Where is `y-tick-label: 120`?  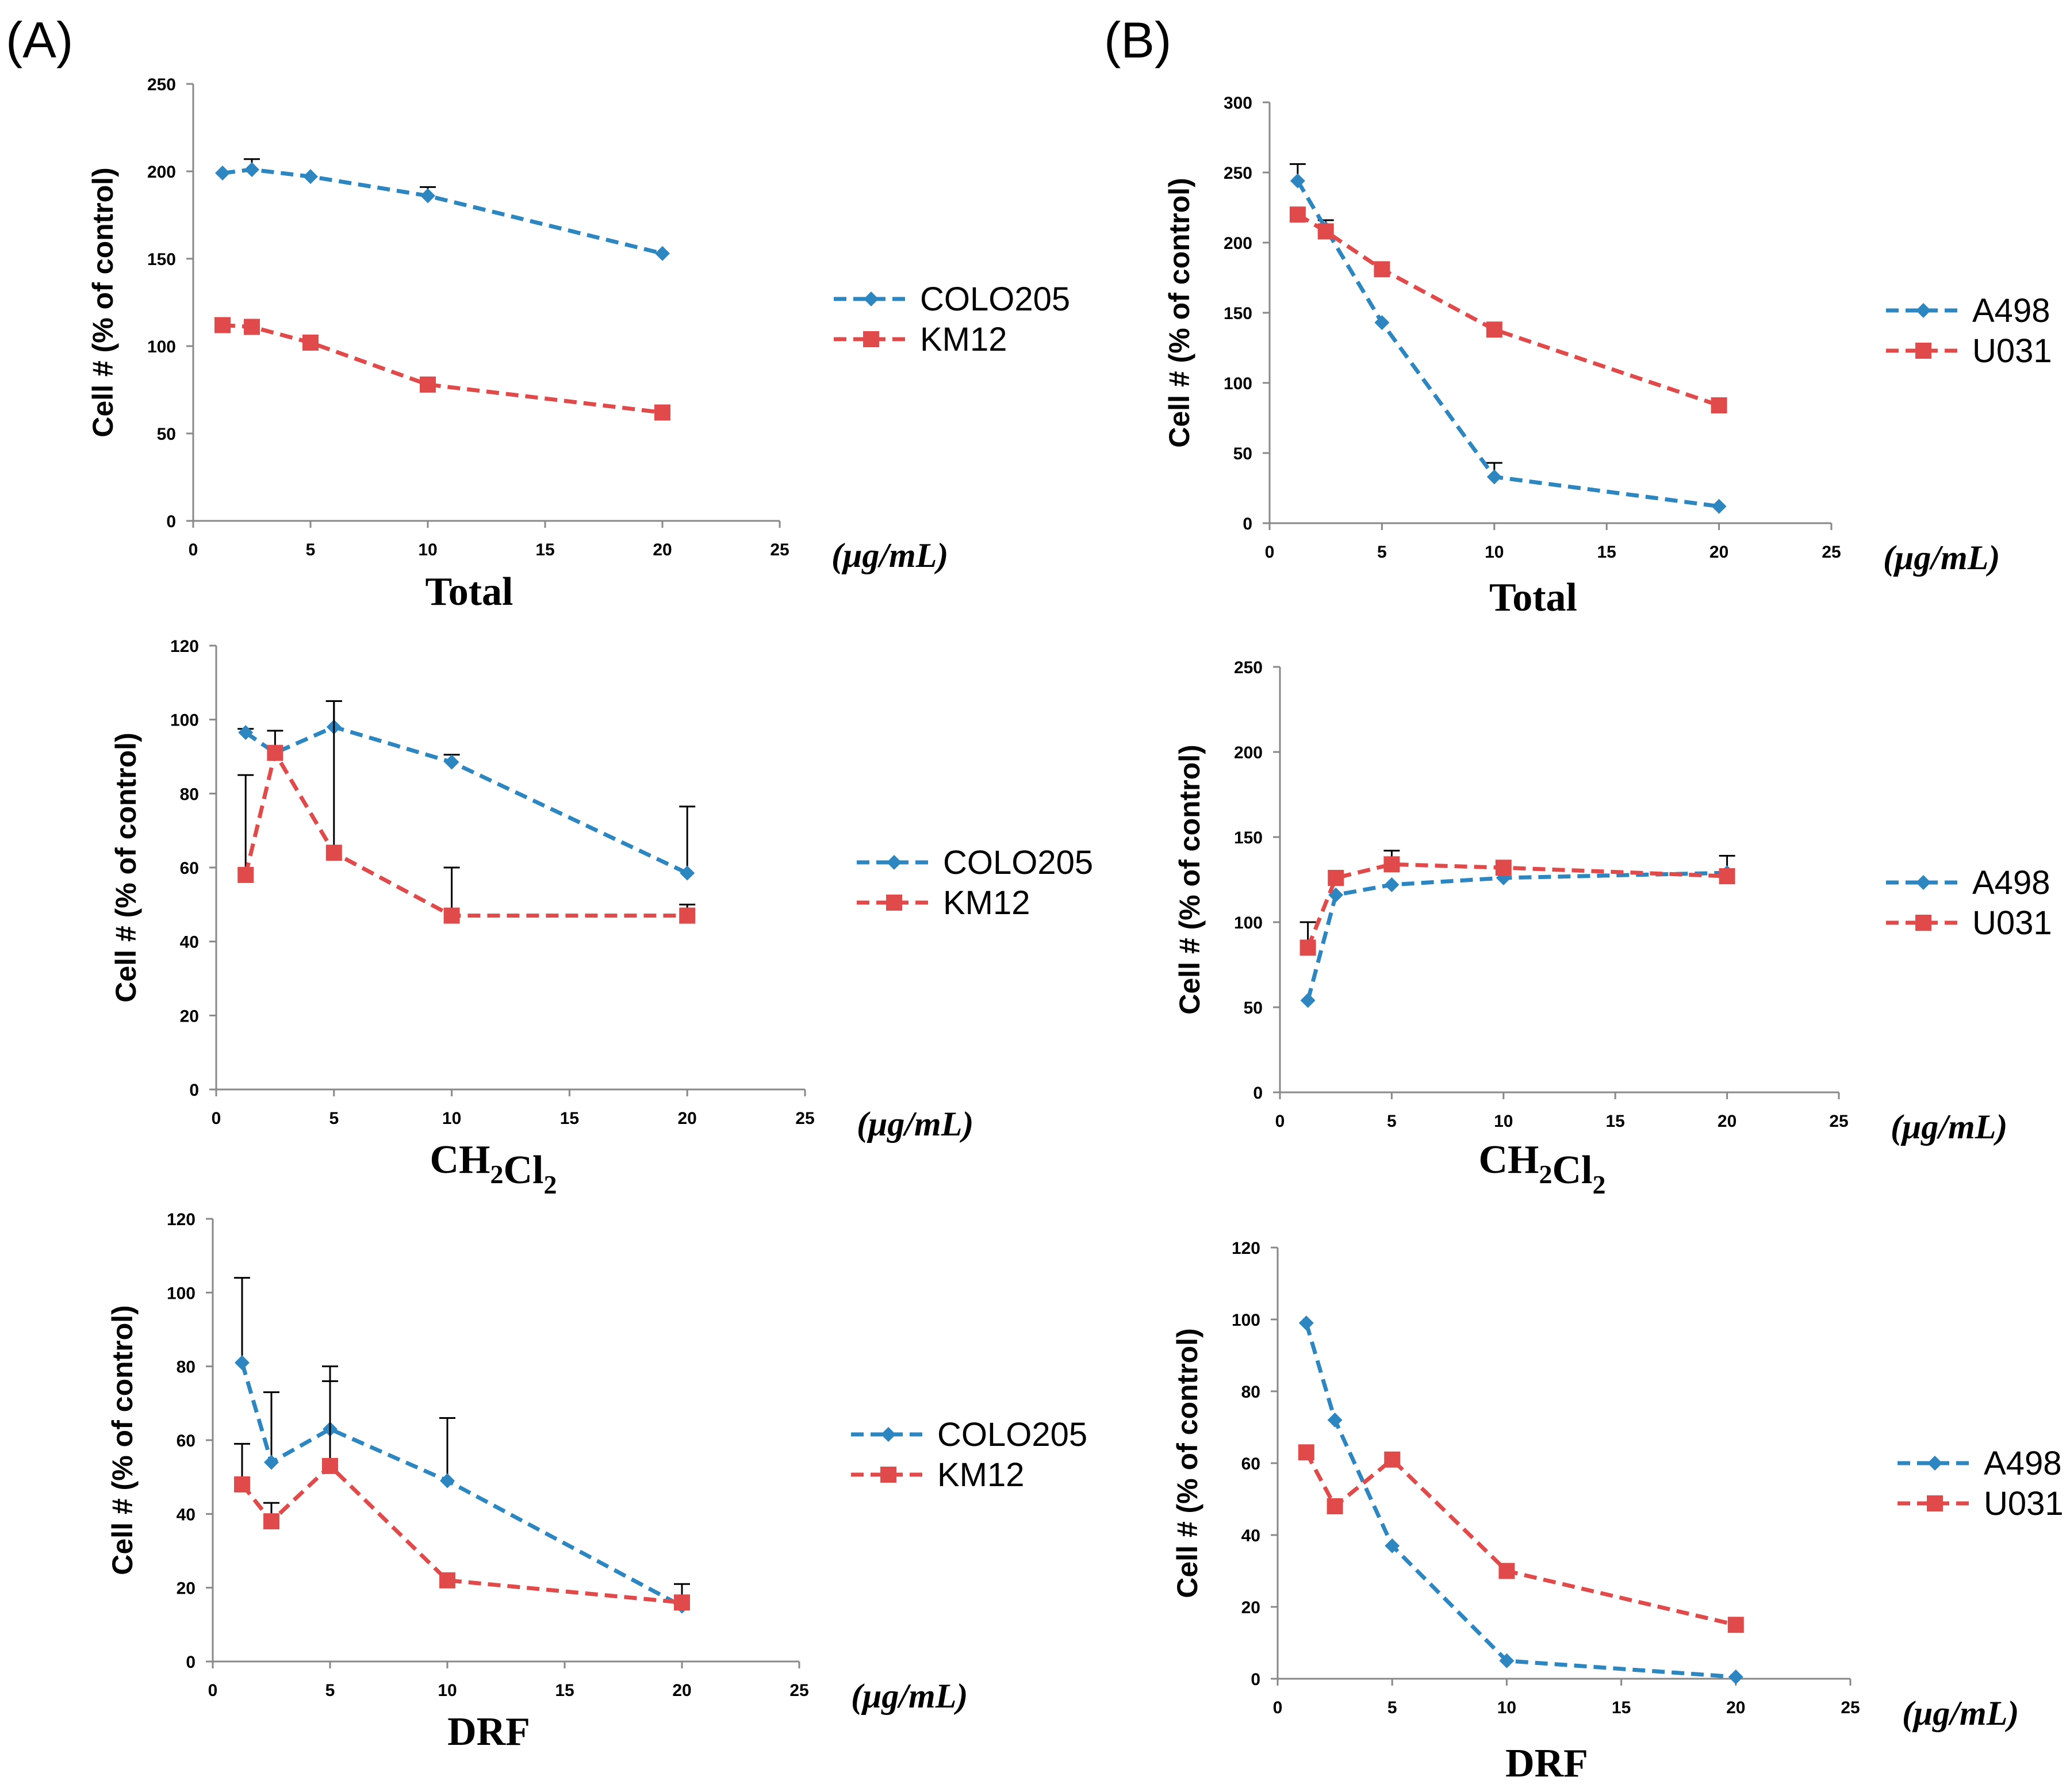 y-tick-label: 120 is located at coordinates (184, 646).